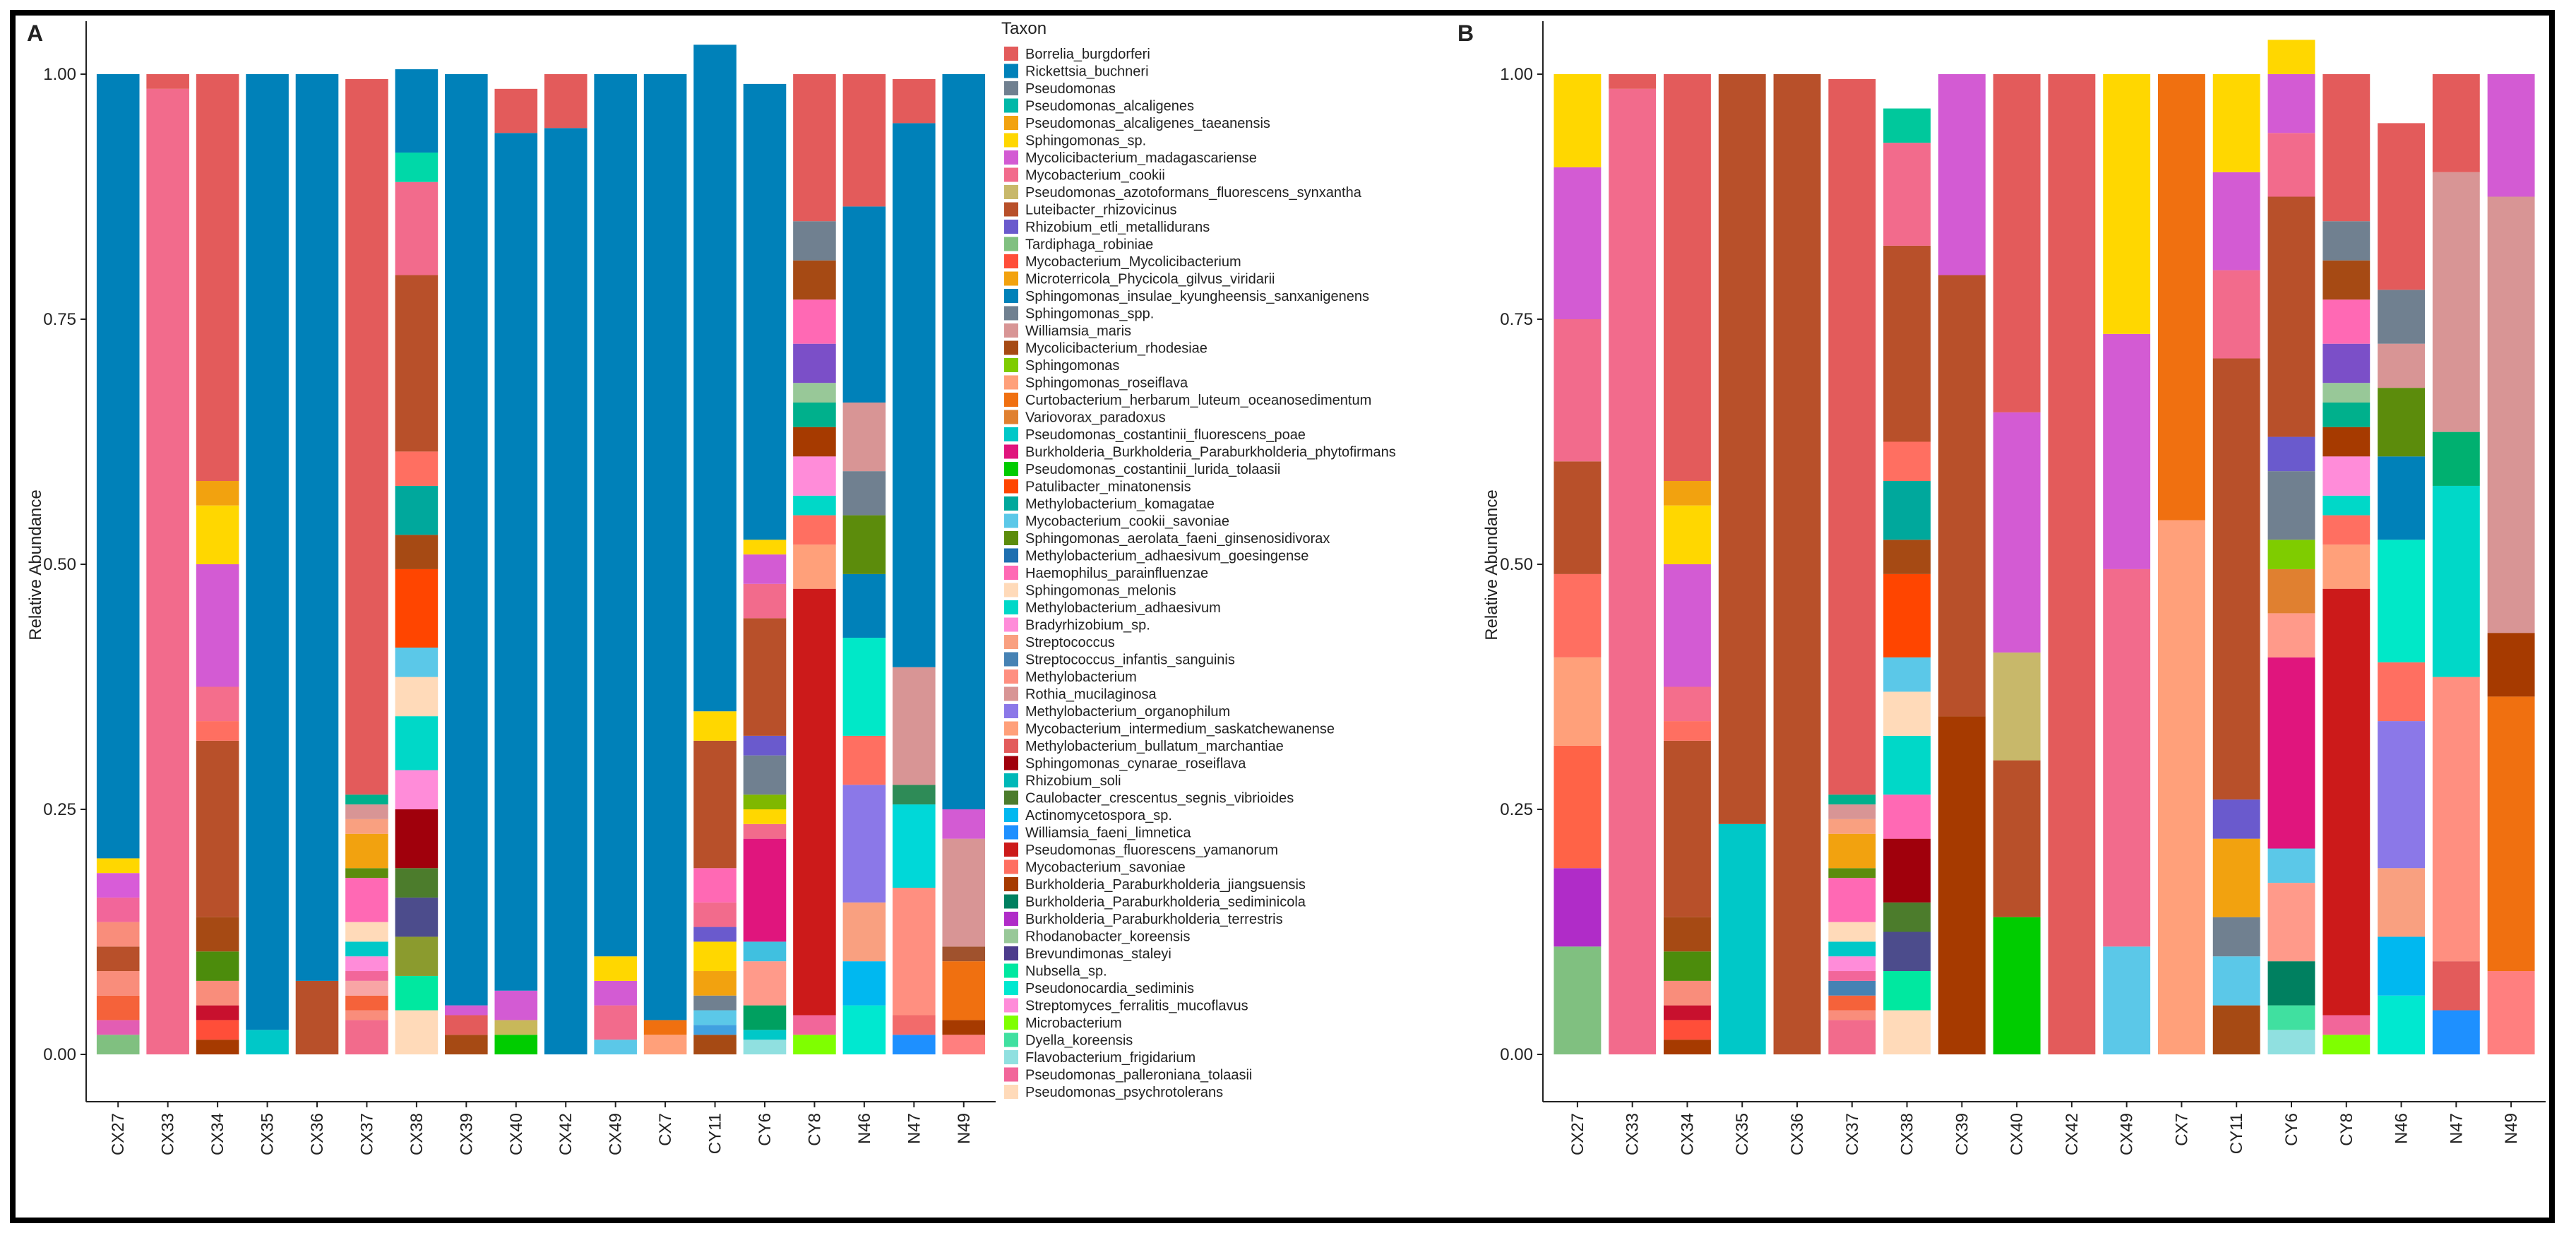 Image resolution: width=2576 pixels, height=1238 pixels. I want to click on legend-item-label: Williamsia_faeni_limnetica, so click(1108, 833).